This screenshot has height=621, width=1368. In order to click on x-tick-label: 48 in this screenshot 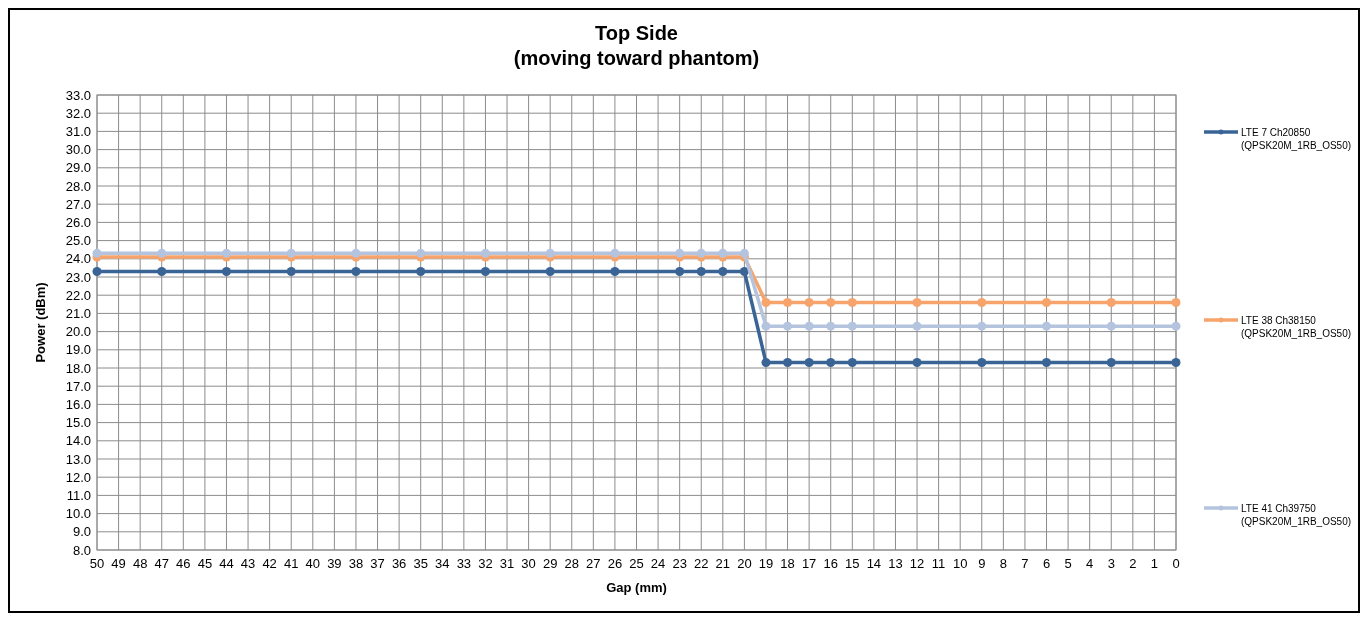, I will do `click(140, 563)`.